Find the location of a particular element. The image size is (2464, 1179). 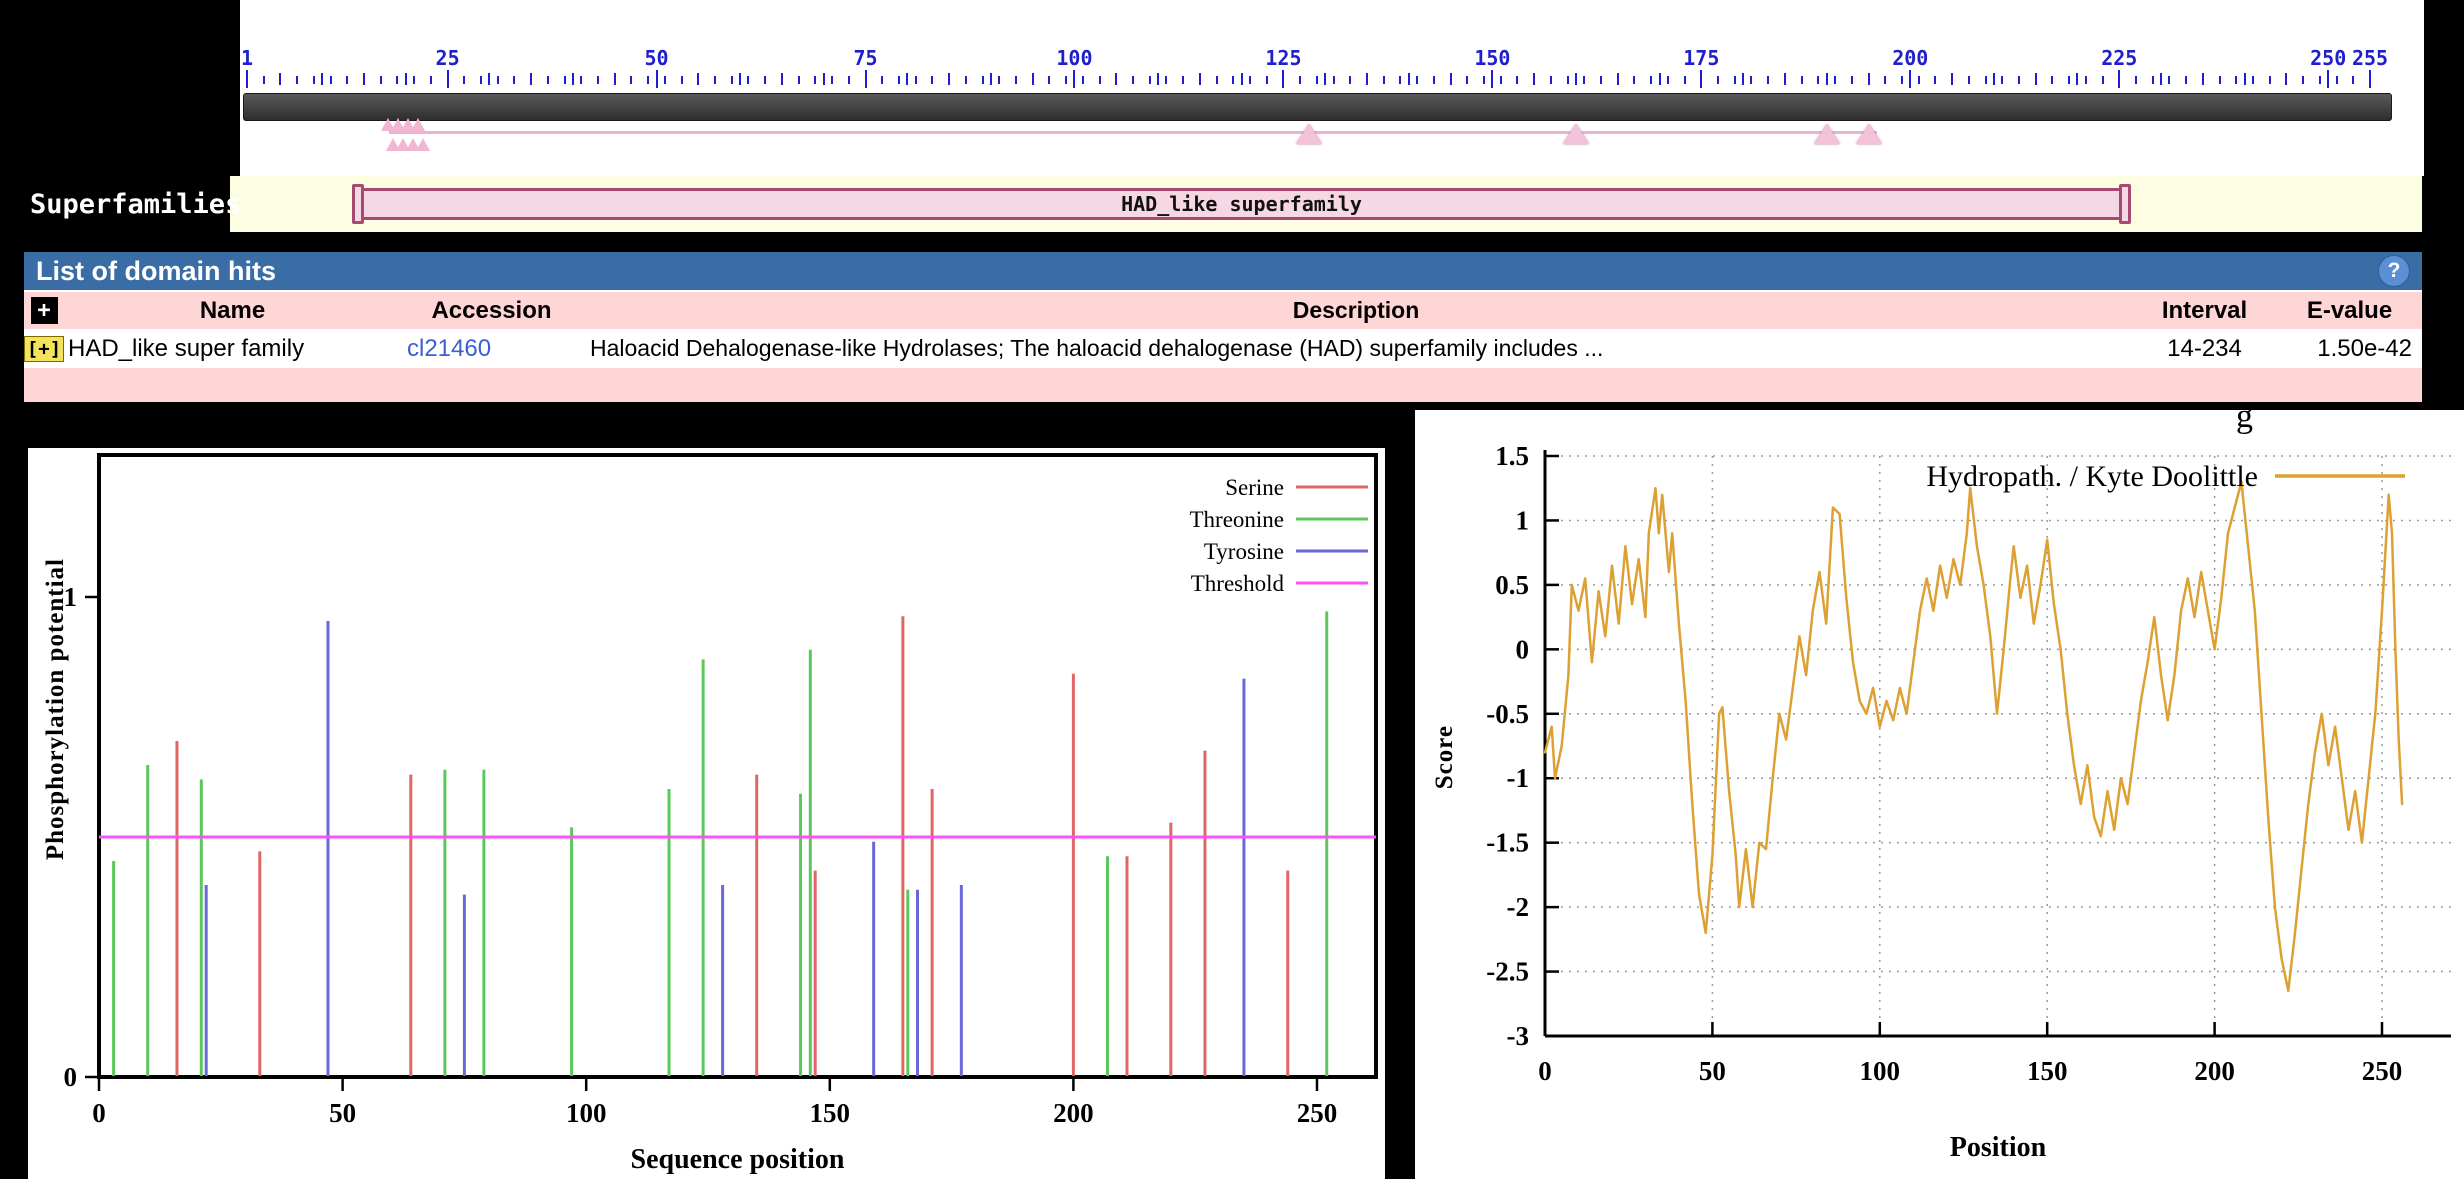

superfamily-bar-right-cap is located at coordinates (2125, 204).